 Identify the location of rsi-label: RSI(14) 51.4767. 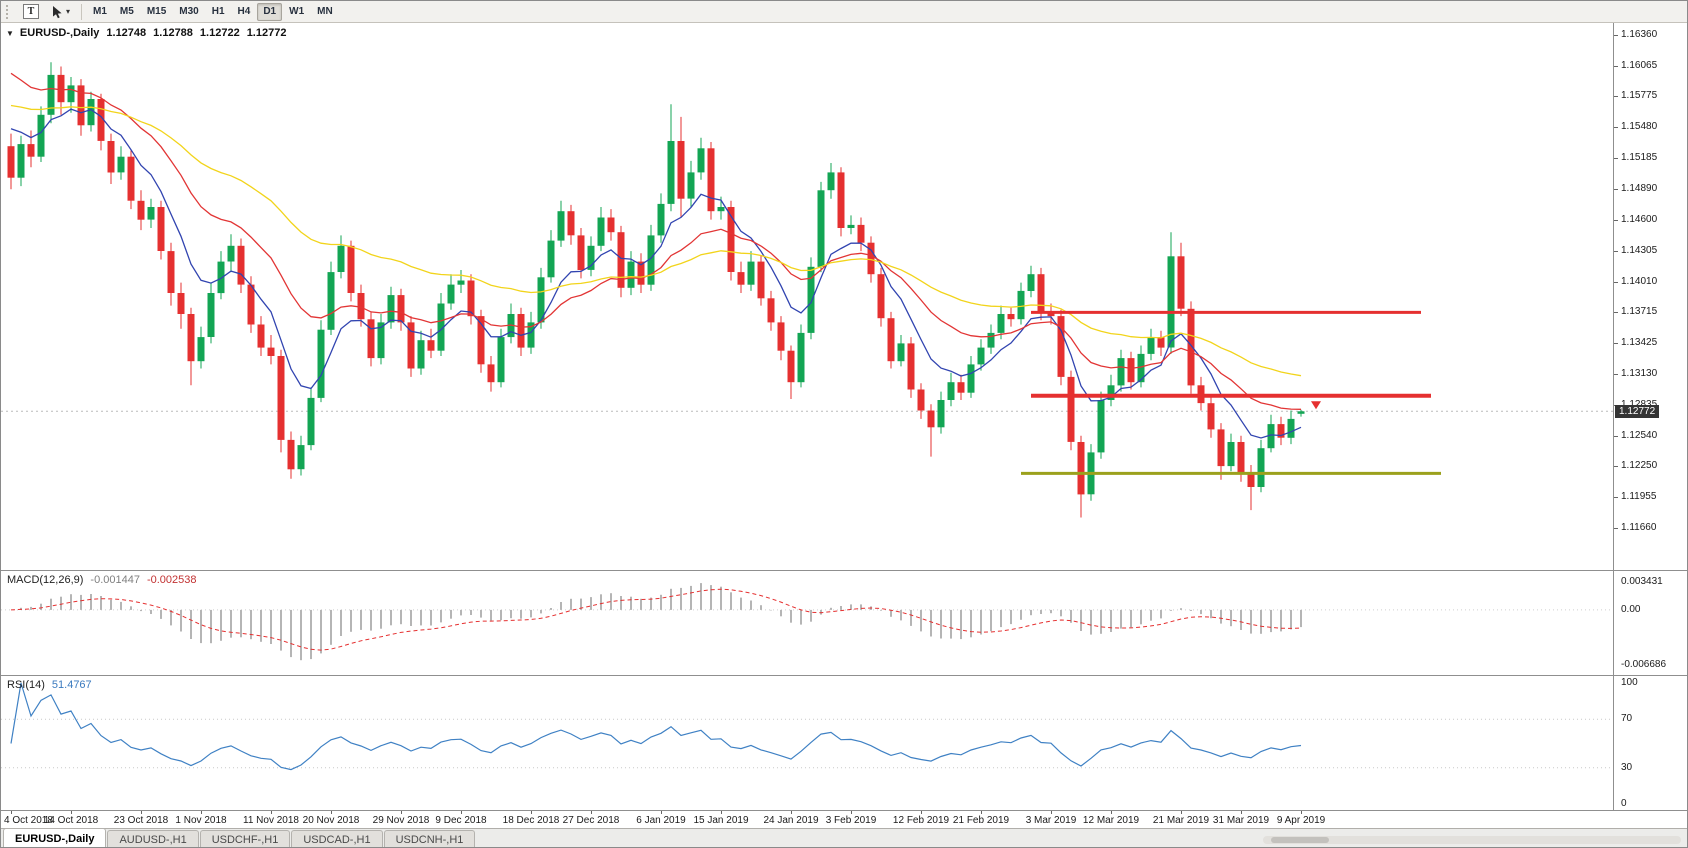
(49, 685).